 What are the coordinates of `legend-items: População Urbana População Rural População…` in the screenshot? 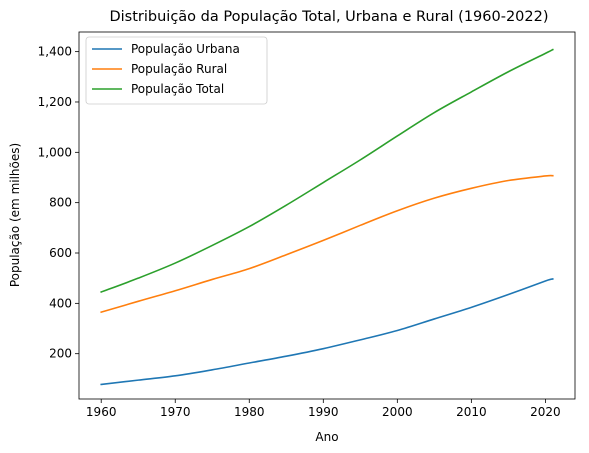 It's located at (166, 69).